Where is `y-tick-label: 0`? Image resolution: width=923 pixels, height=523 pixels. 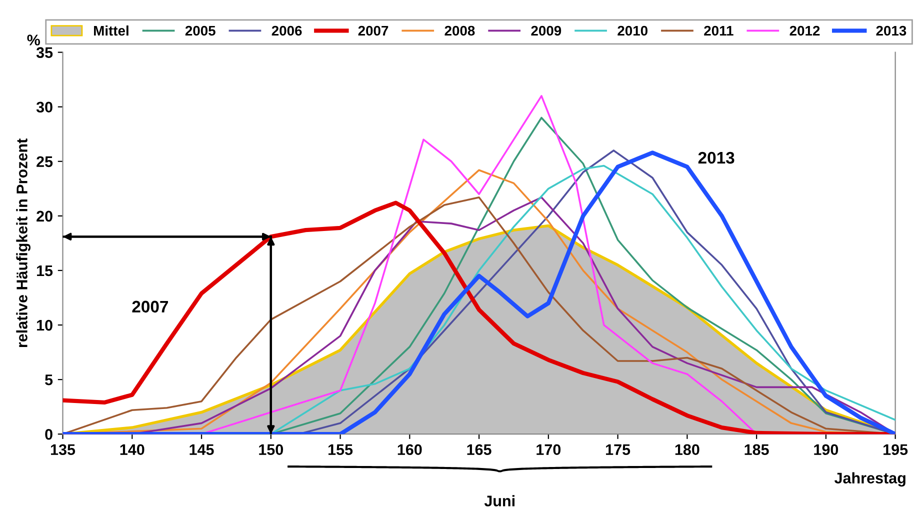
y-tick-label: 0 is located at coordinates (48, 434).